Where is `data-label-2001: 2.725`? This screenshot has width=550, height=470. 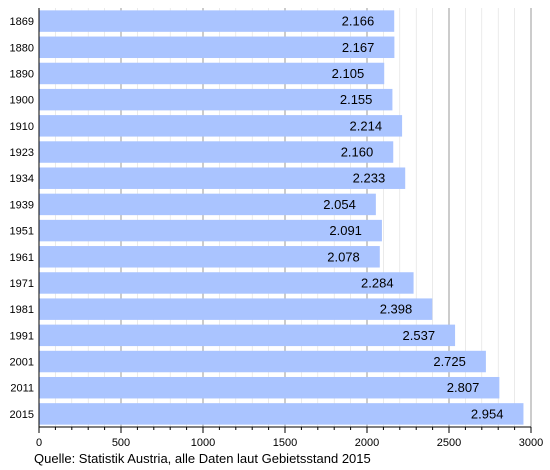 data-label-2001: 2.725 is located at coordinates (449, 361).